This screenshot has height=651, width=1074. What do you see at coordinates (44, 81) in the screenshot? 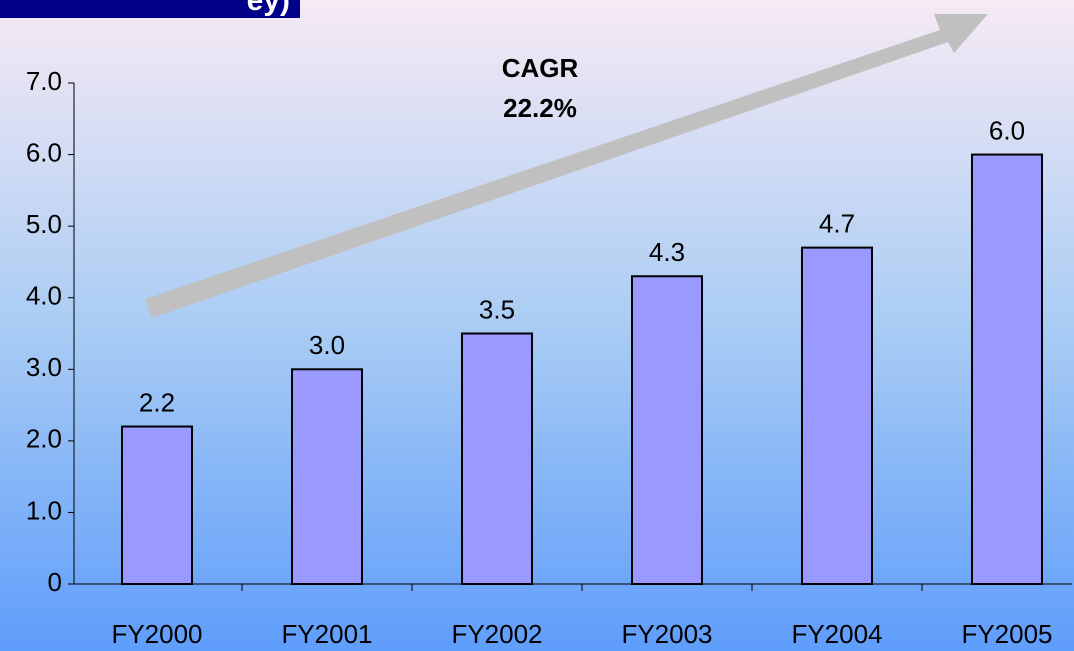
I see `y-tick-label: 7.0` at bounding box center [44, 81].